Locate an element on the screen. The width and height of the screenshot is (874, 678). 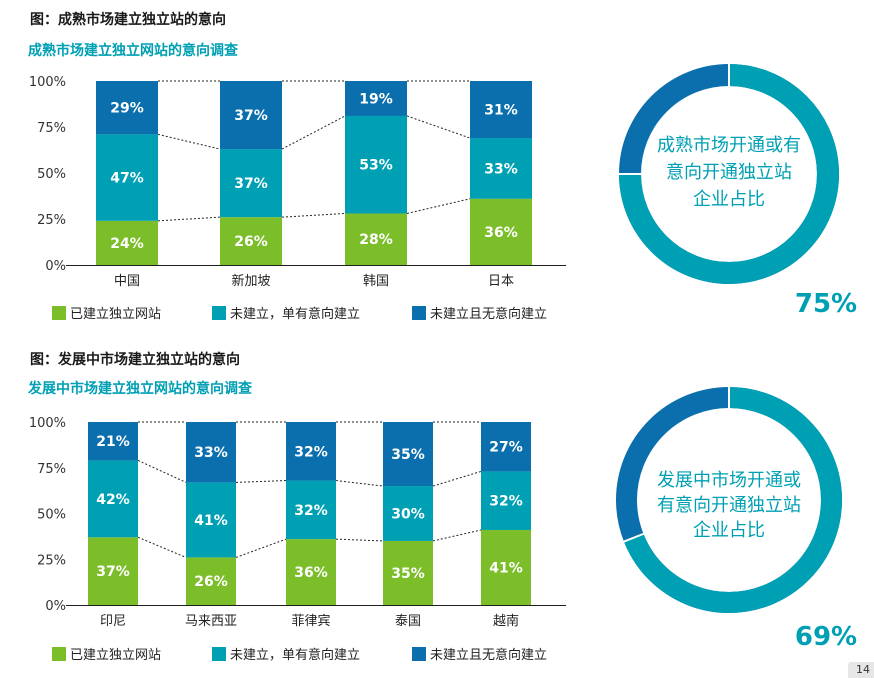
donut-label: 有意向开通独立站 is located at coordinates (729, 505).